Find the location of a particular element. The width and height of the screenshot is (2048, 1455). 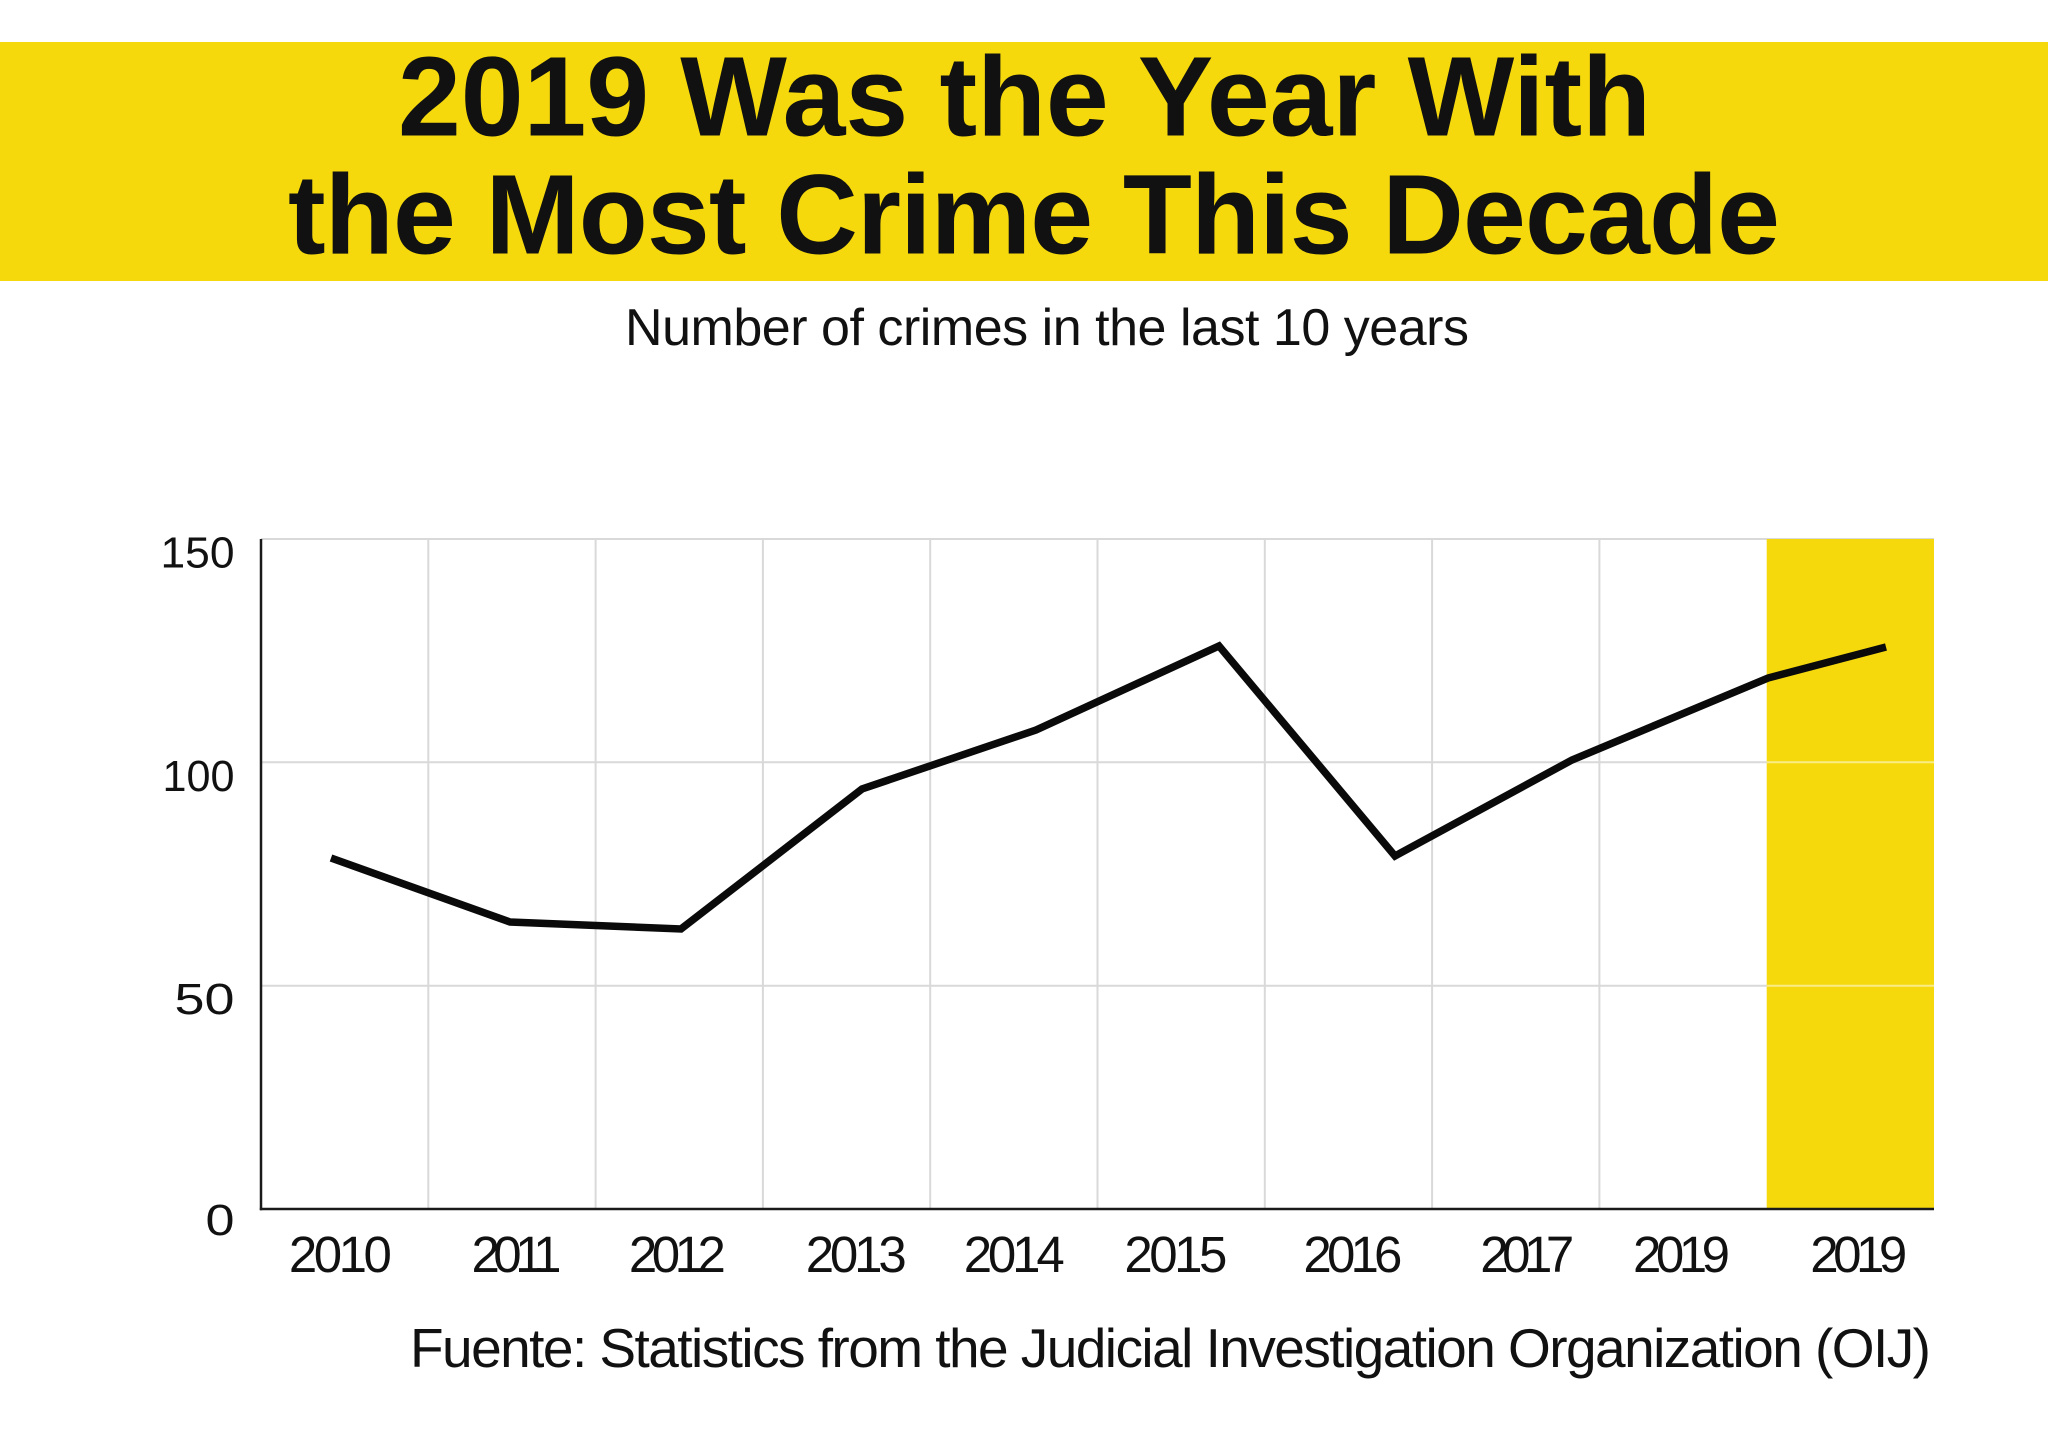

svg-text: 100 is located at coordinates (199, 776).